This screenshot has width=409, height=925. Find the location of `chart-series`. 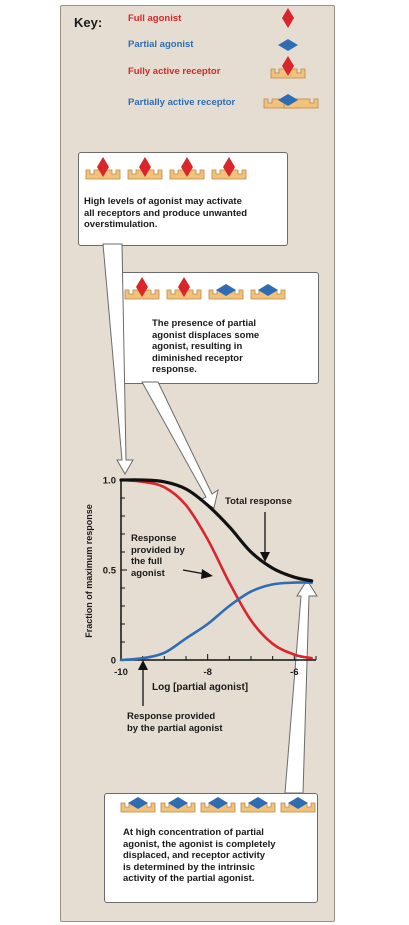

chart-series is located at coordinates (216, 570).